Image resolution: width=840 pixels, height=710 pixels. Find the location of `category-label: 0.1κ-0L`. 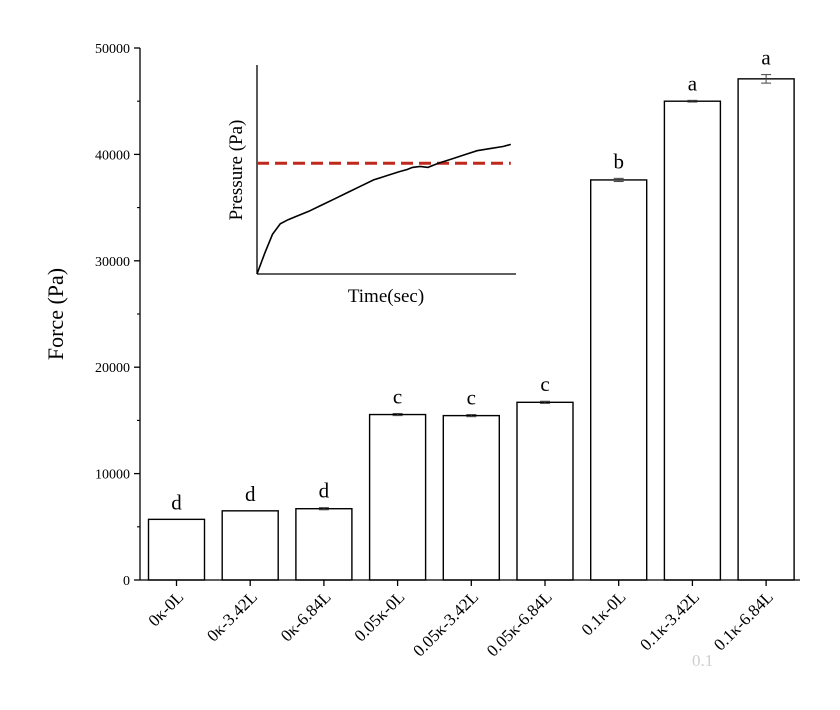

category-label: 0.1κ-0L is located at coordinates (604, 613).